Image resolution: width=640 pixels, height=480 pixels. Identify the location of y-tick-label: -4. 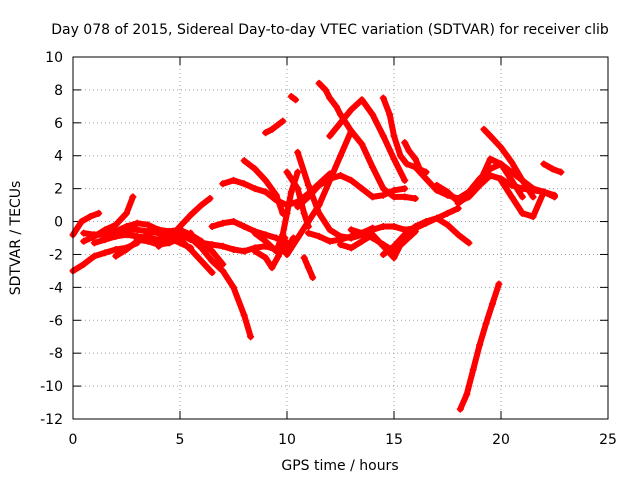
(56, 288).